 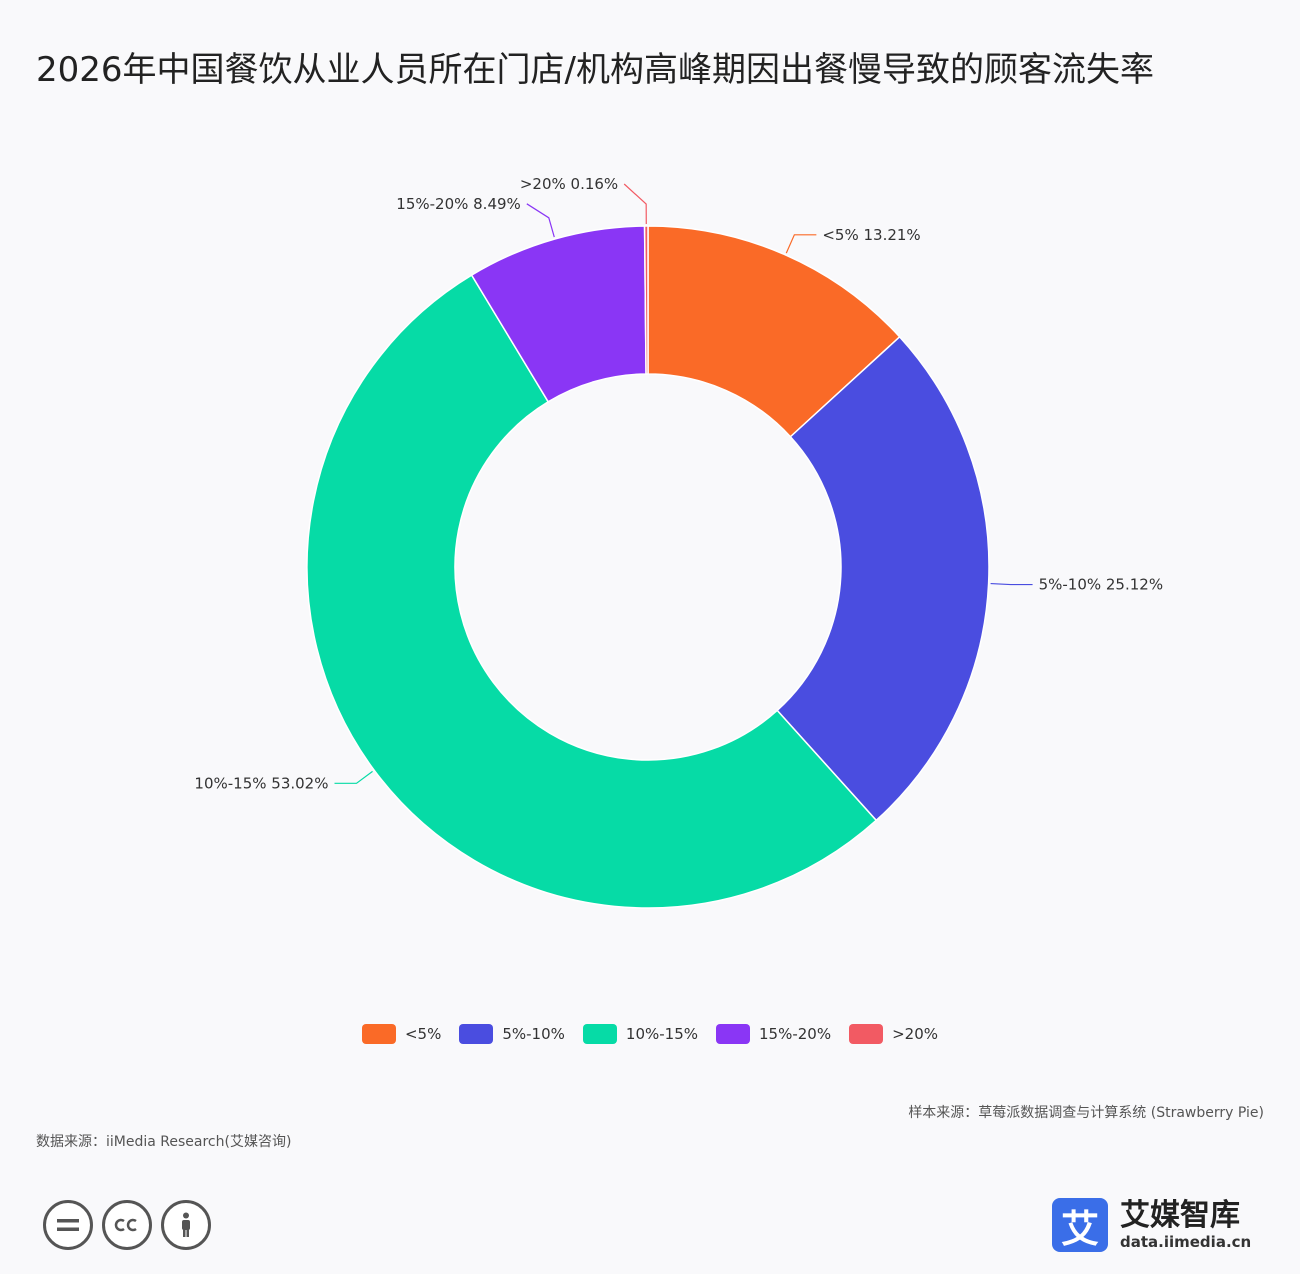 I want to click on brand-logo: 艾, so click(x=1080, y=1225).